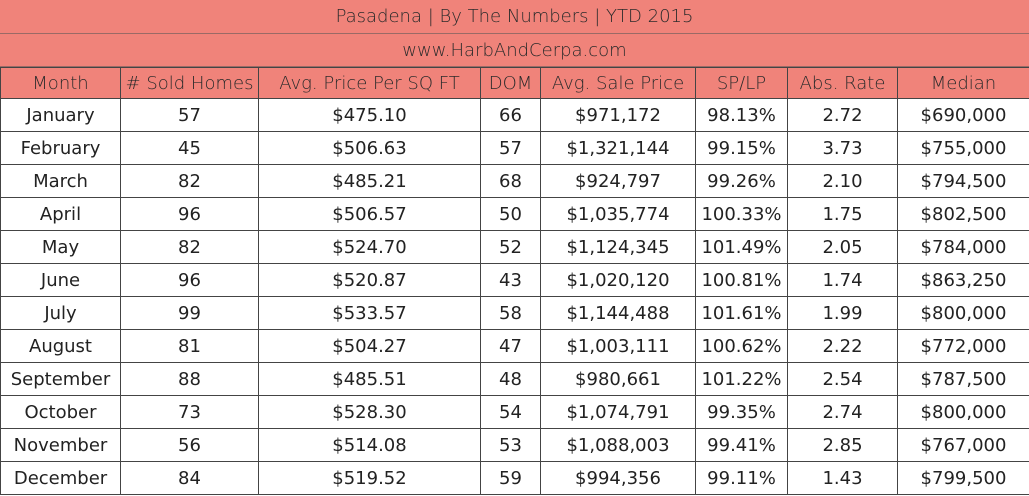  Describe the element at coordinates (369, 379) in the screenshot. I see `table-cell: $485.51` at that location.